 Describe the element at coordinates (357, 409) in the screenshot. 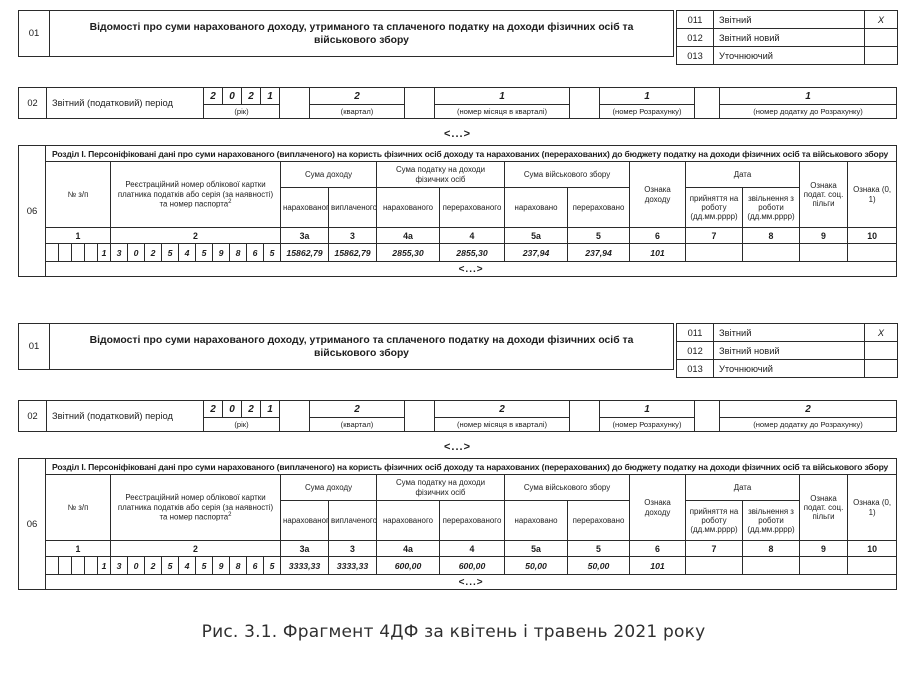

I see `quarter-value: 2` at that location.